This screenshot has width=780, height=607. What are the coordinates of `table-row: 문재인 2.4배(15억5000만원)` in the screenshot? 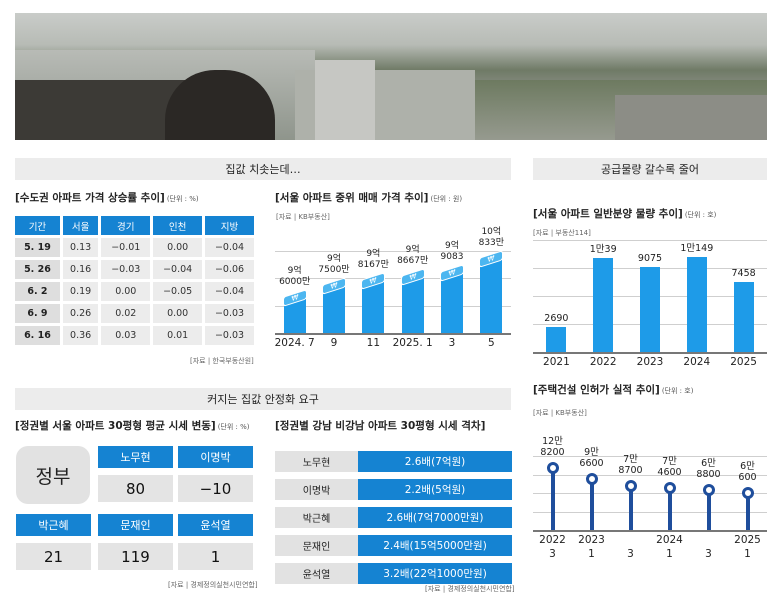 It's located at (393, 545).